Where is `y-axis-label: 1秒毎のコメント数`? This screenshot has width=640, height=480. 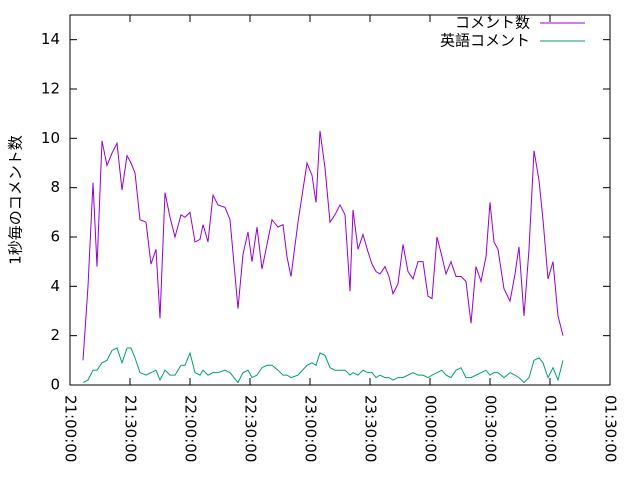
y-axis-label: 1秒毎のコメント数 is located at coordinates (16, 200).